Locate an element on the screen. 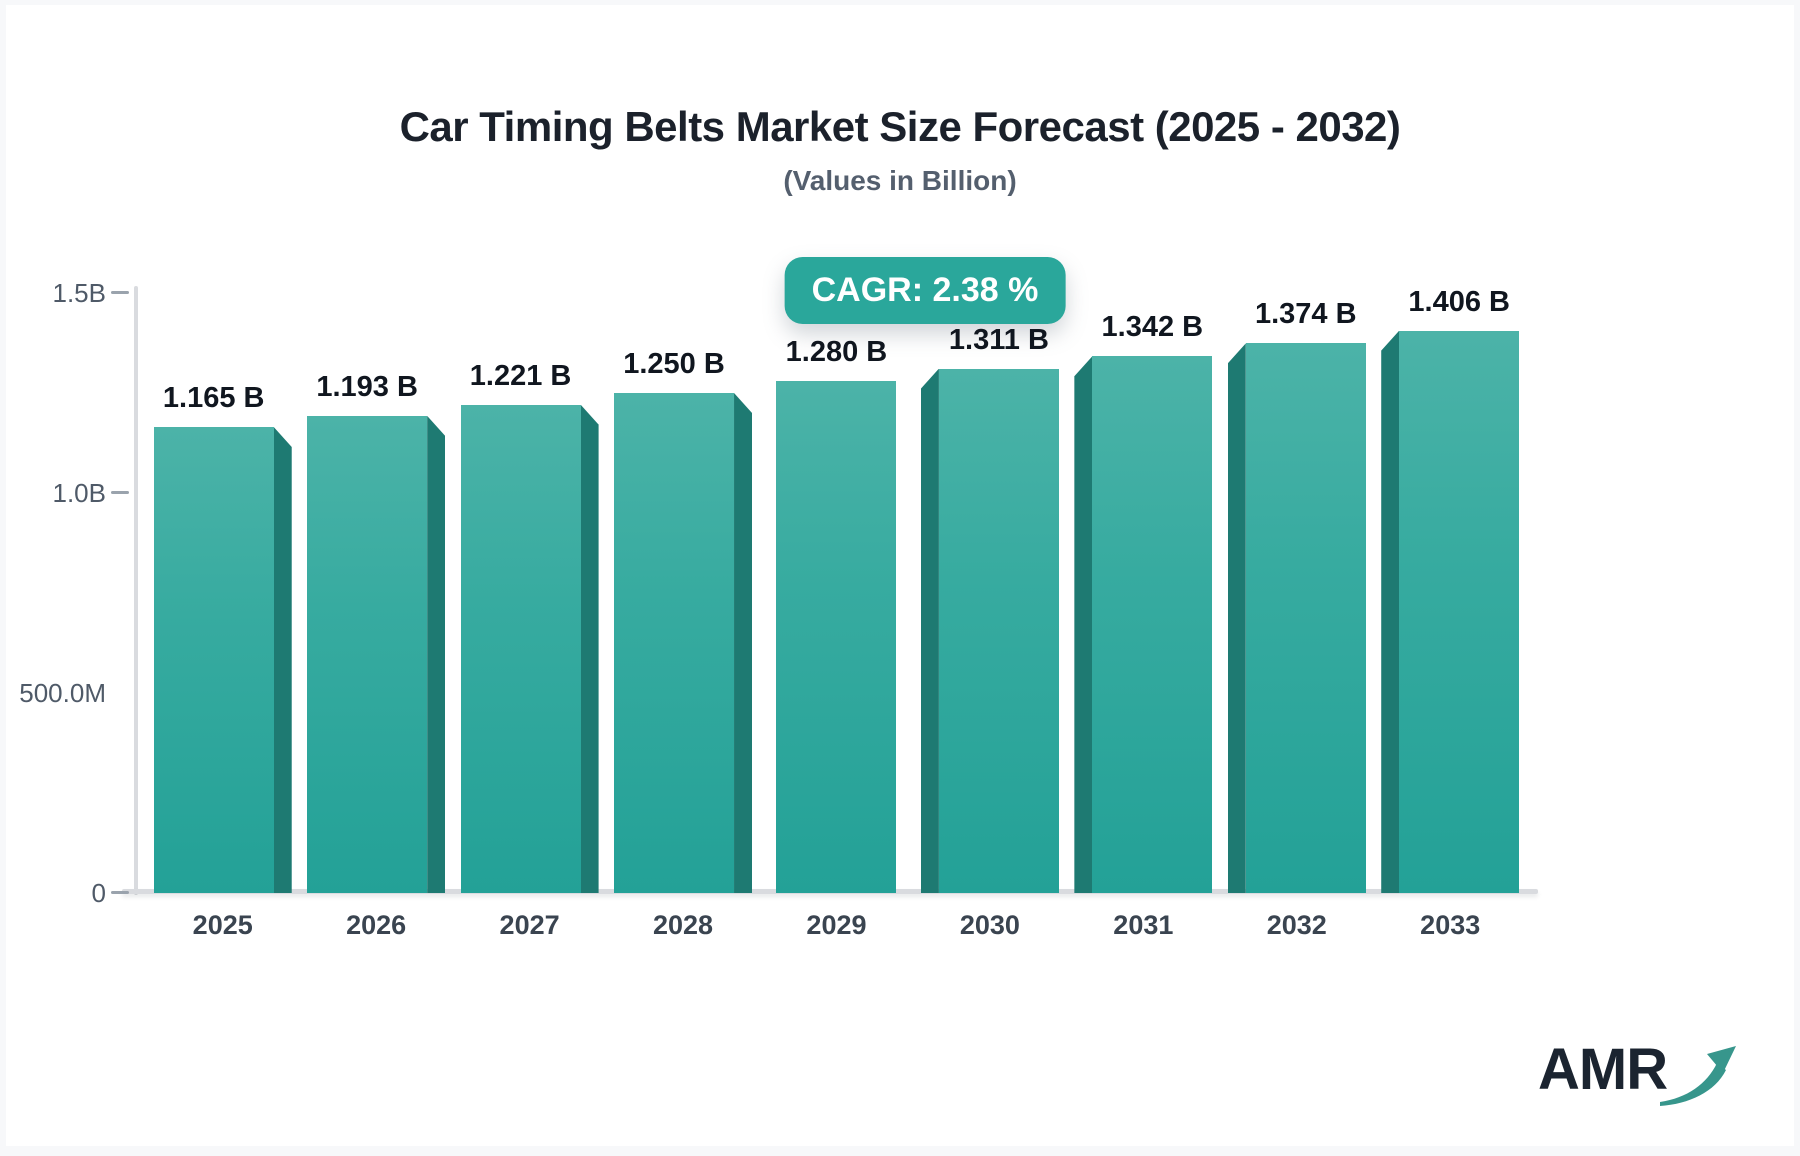  x-tick-label: 2028 is located at coordinates (683, 925).